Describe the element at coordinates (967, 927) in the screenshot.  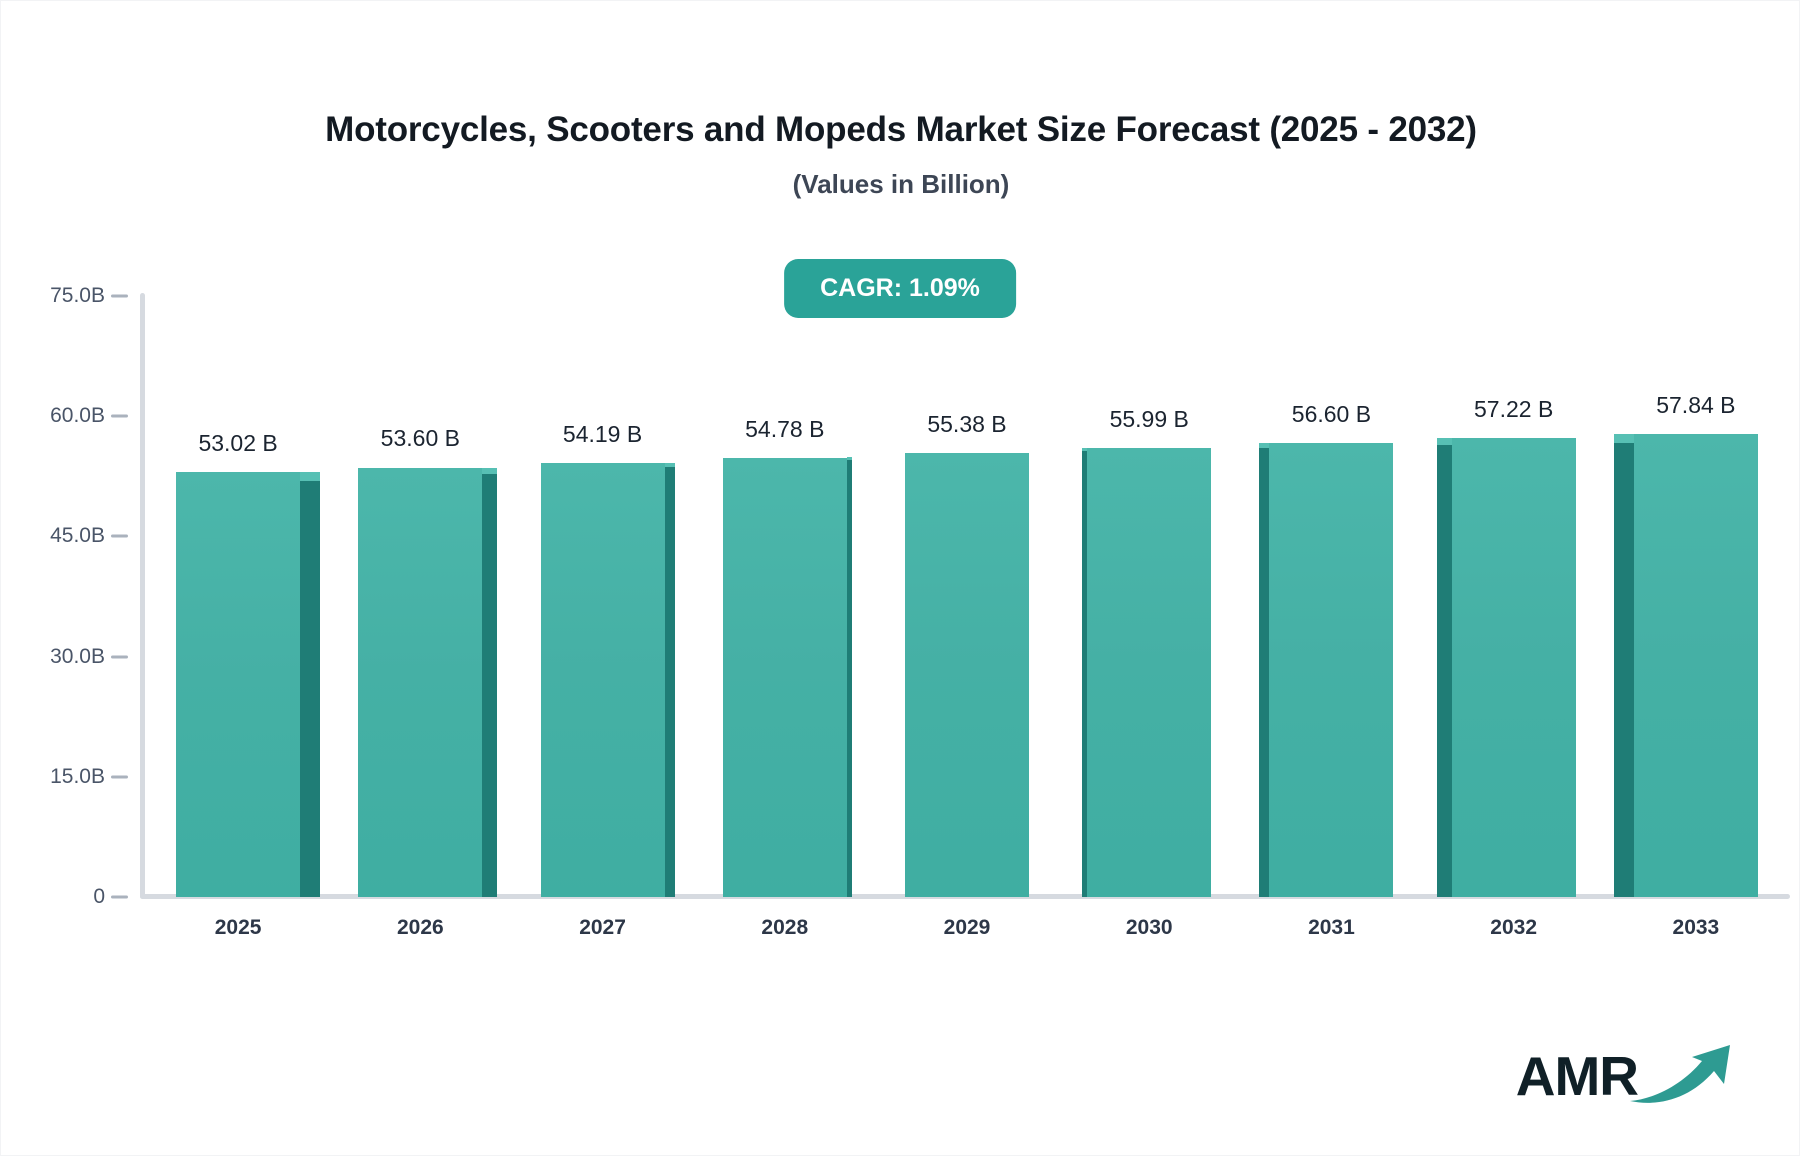
I see `x-axis-tick-label: 2029` at that location.